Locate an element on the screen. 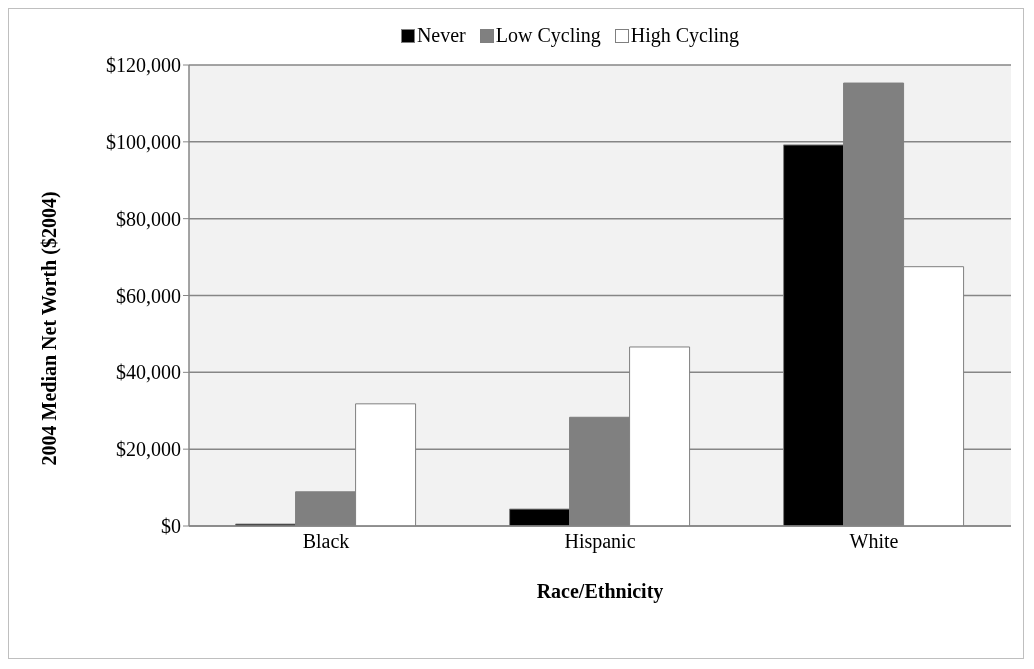 The height and width of the screenshot is (669, 1034). y-tick-label: $80,000 is located at coordinates (148, 218).